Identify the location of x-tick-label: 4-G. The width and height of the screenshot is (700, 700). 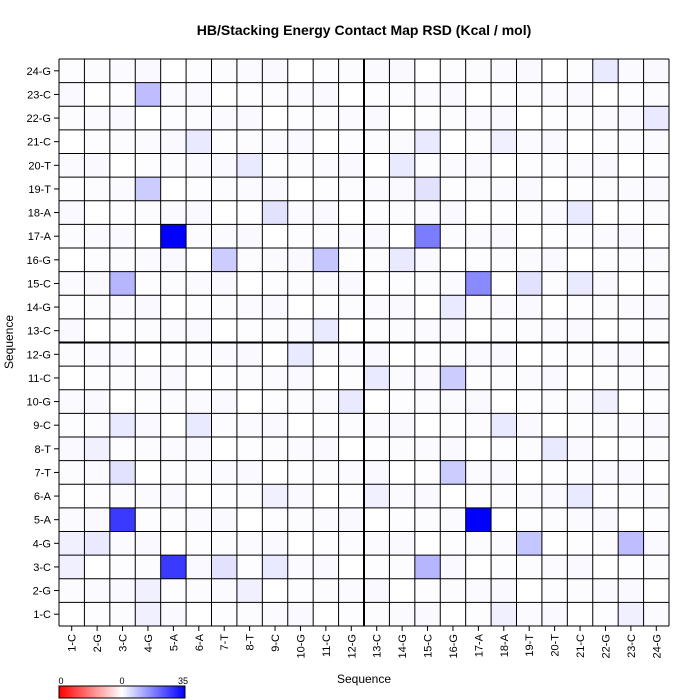
(149, 643).